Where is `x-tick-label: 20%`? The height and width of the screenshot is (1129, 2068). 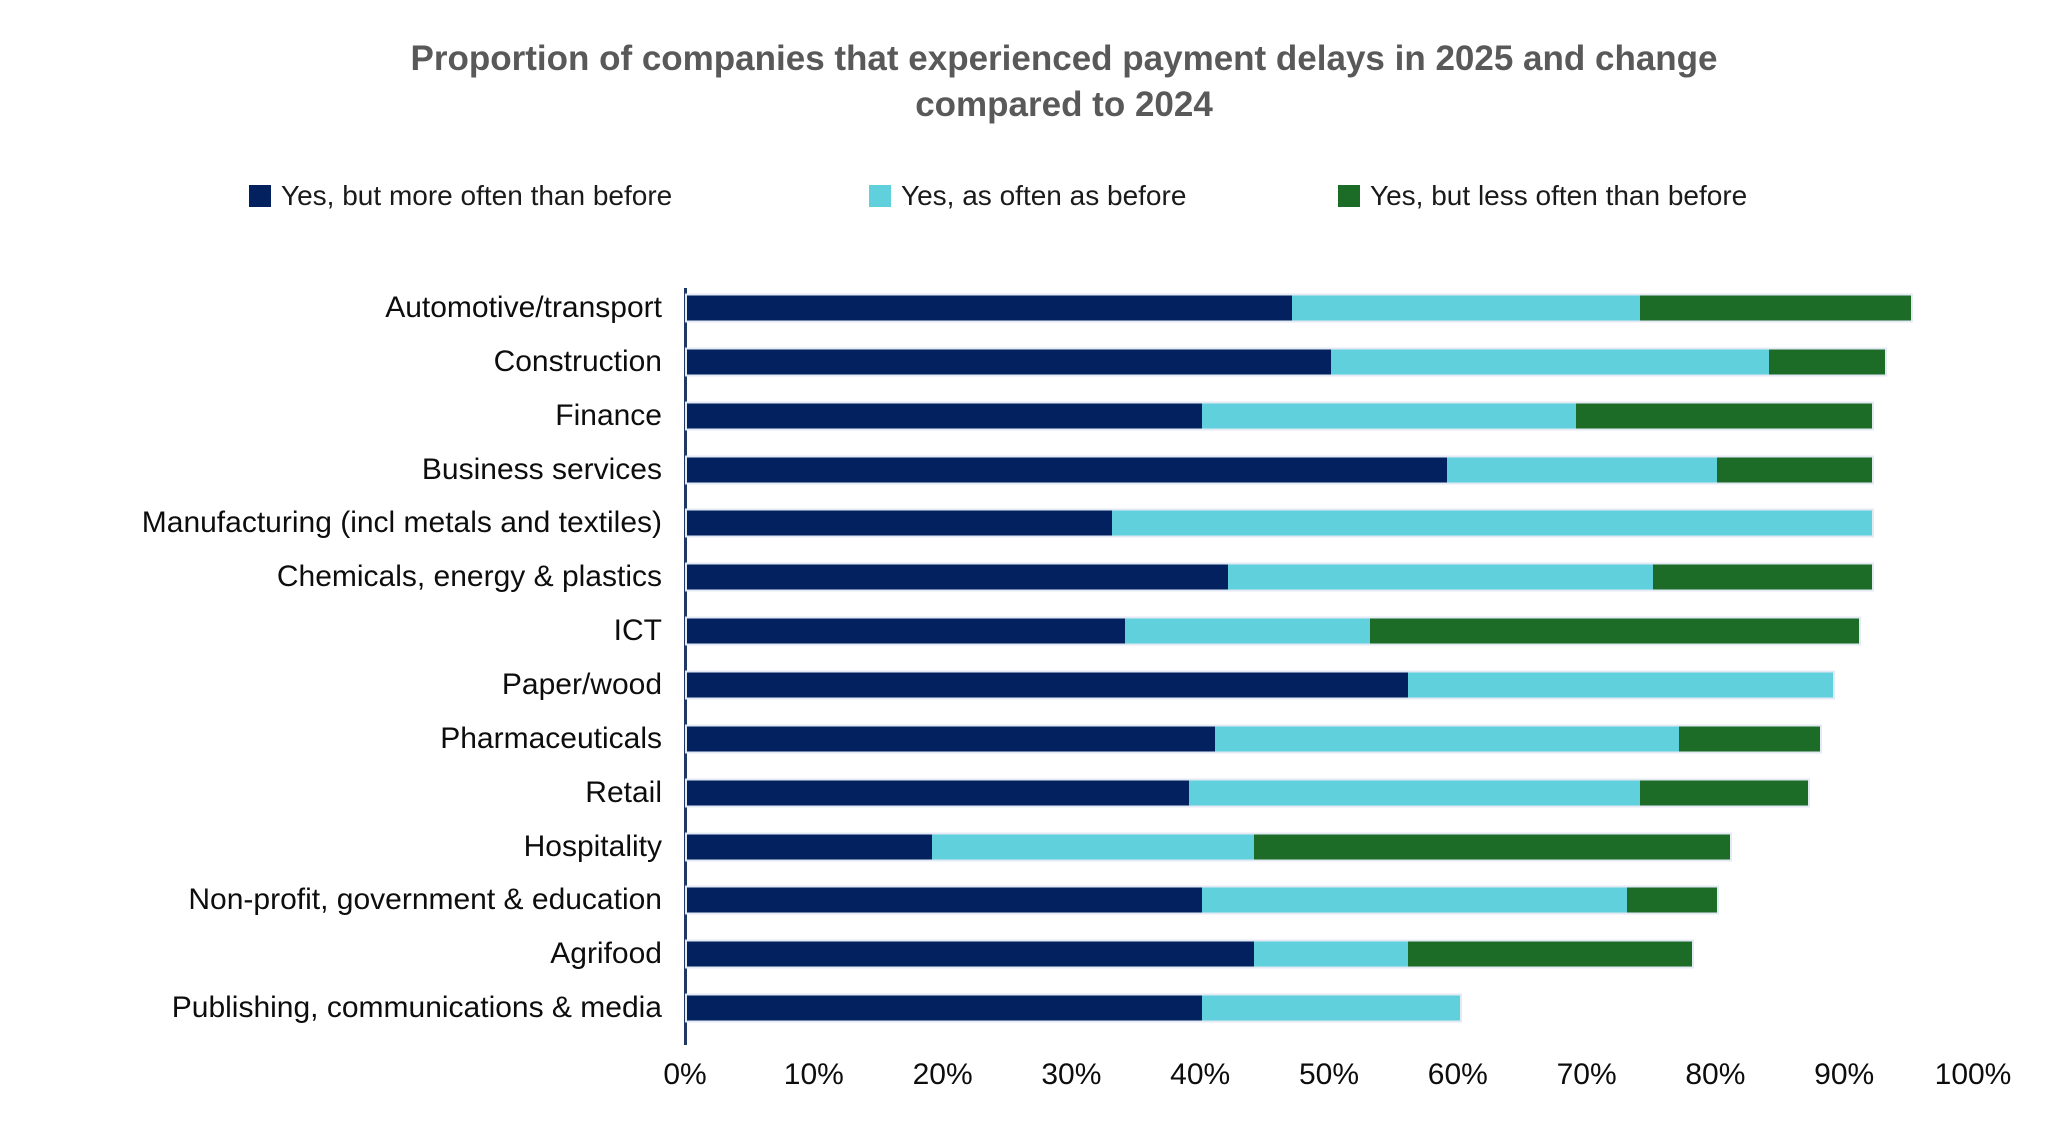
x-tick-label: 20% is located at coordinates (942, 1074).